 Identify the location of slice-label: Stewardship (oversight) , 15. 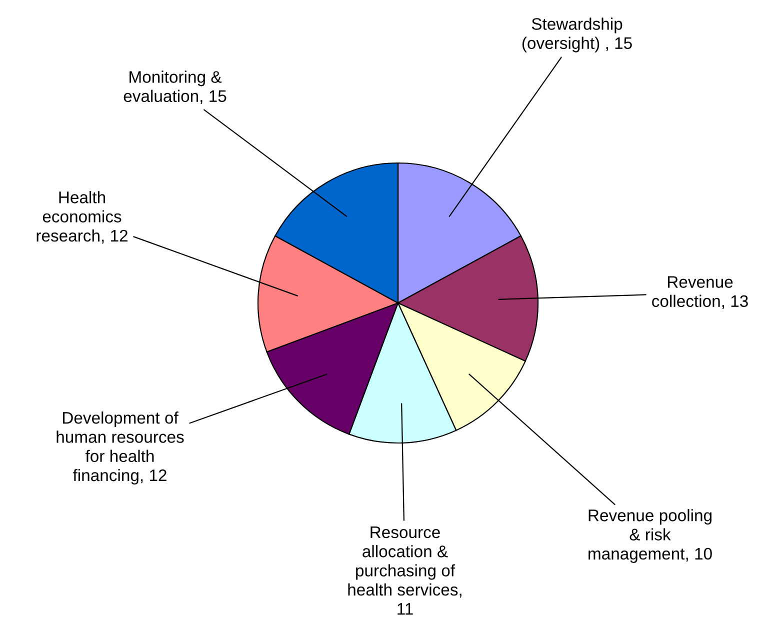
(577, 35).